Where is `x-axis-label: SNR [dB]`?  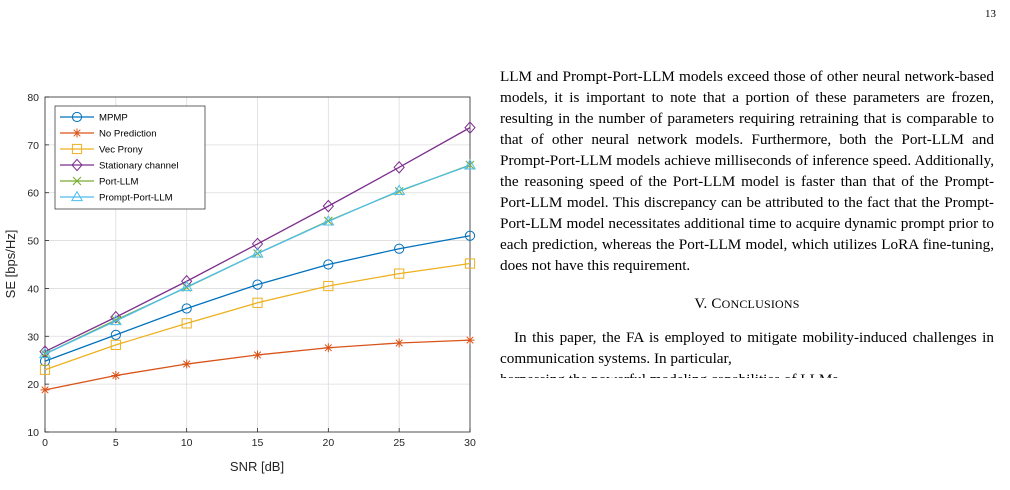 x-axis-label: SNR [dB] is located at coordinates (257, 466).